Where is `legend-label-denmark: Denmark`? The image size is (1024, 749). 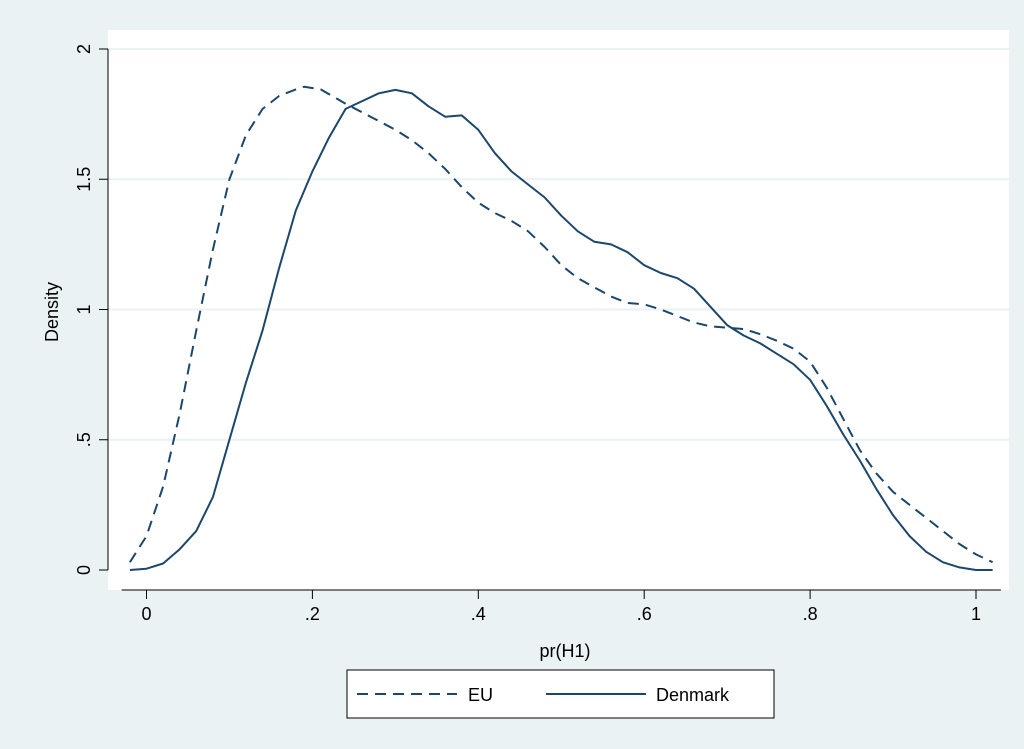 legend-label-denmark: Denmark is located at coordinates (693, 695).